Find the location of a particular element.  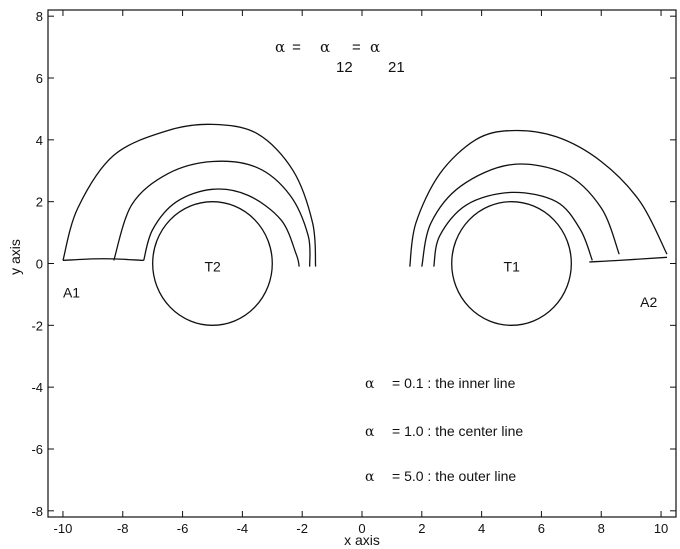

top-annotation-sub21: 21 is located at coordinates (396, 67).